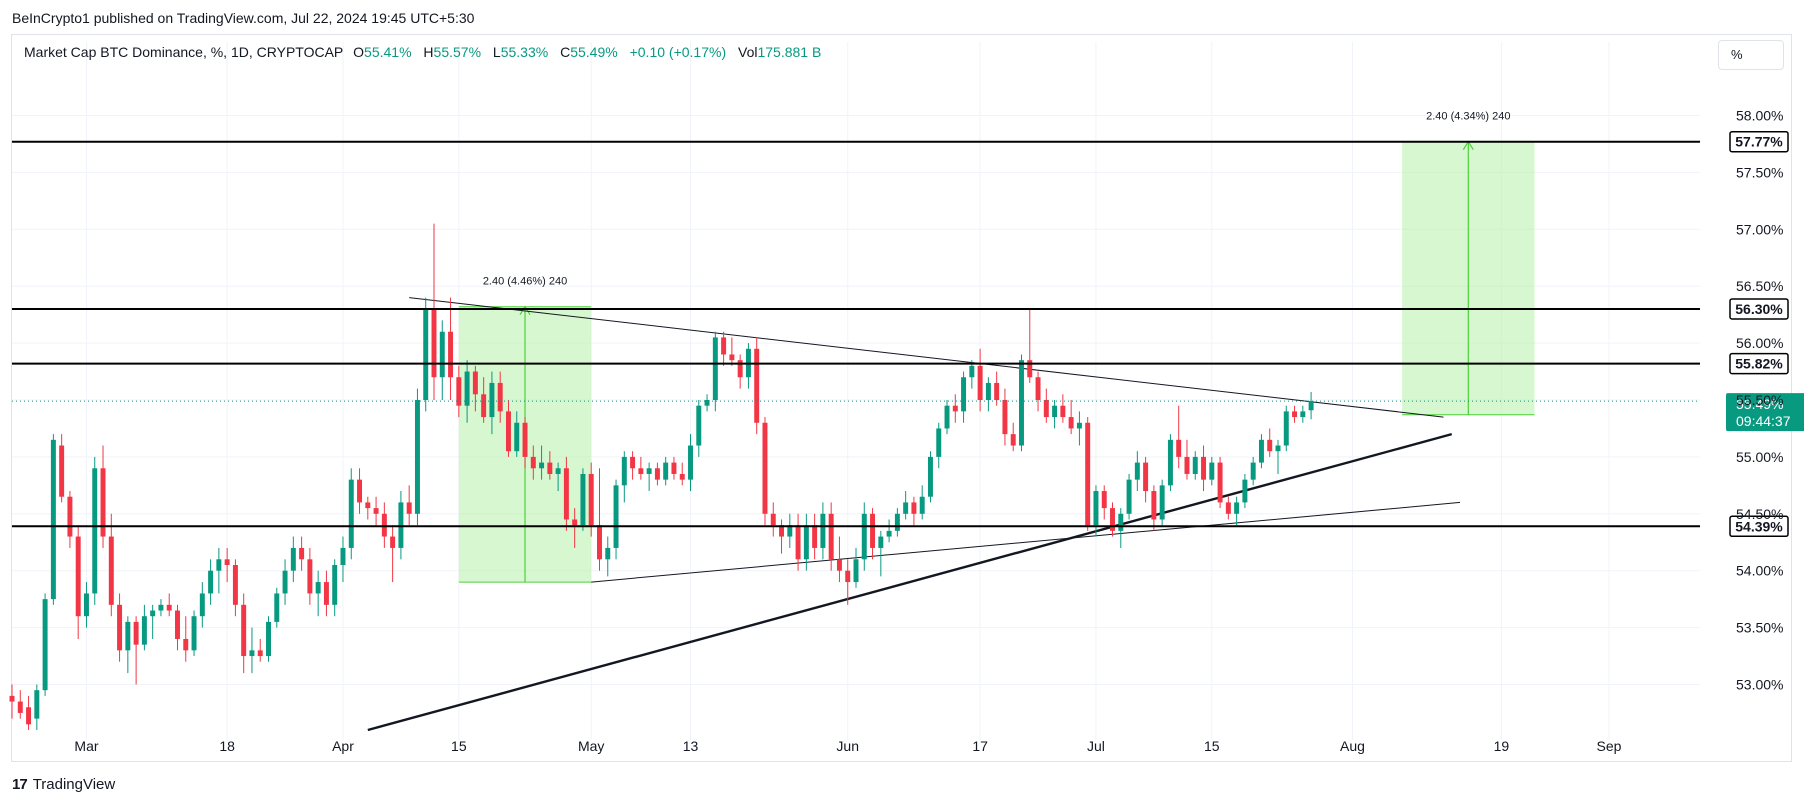  Describe the element at coordinates (678, 52) in the screenshot. I see `change-value: +0.10 (+0.17%)` at that location.